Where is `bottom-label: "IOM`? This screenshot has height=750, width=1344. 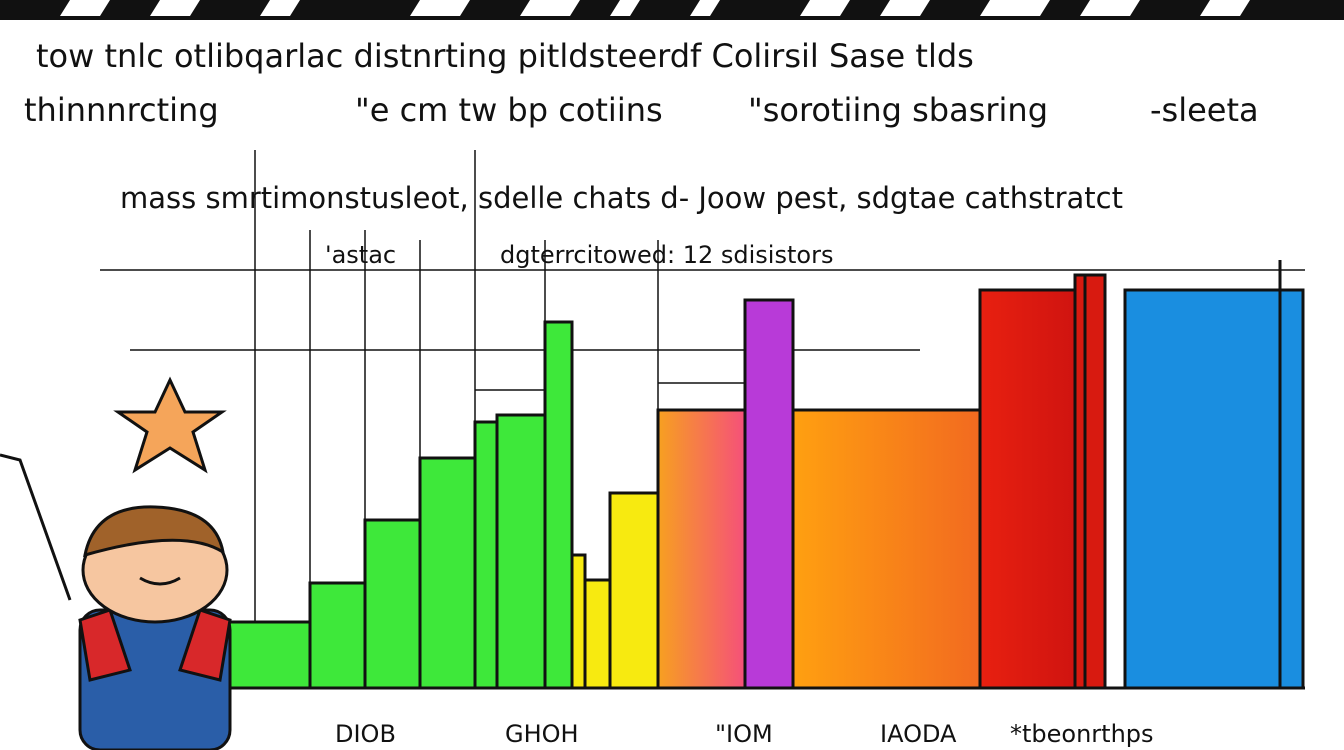 bottom-label: "IOM is located at coordinates (744, 734).